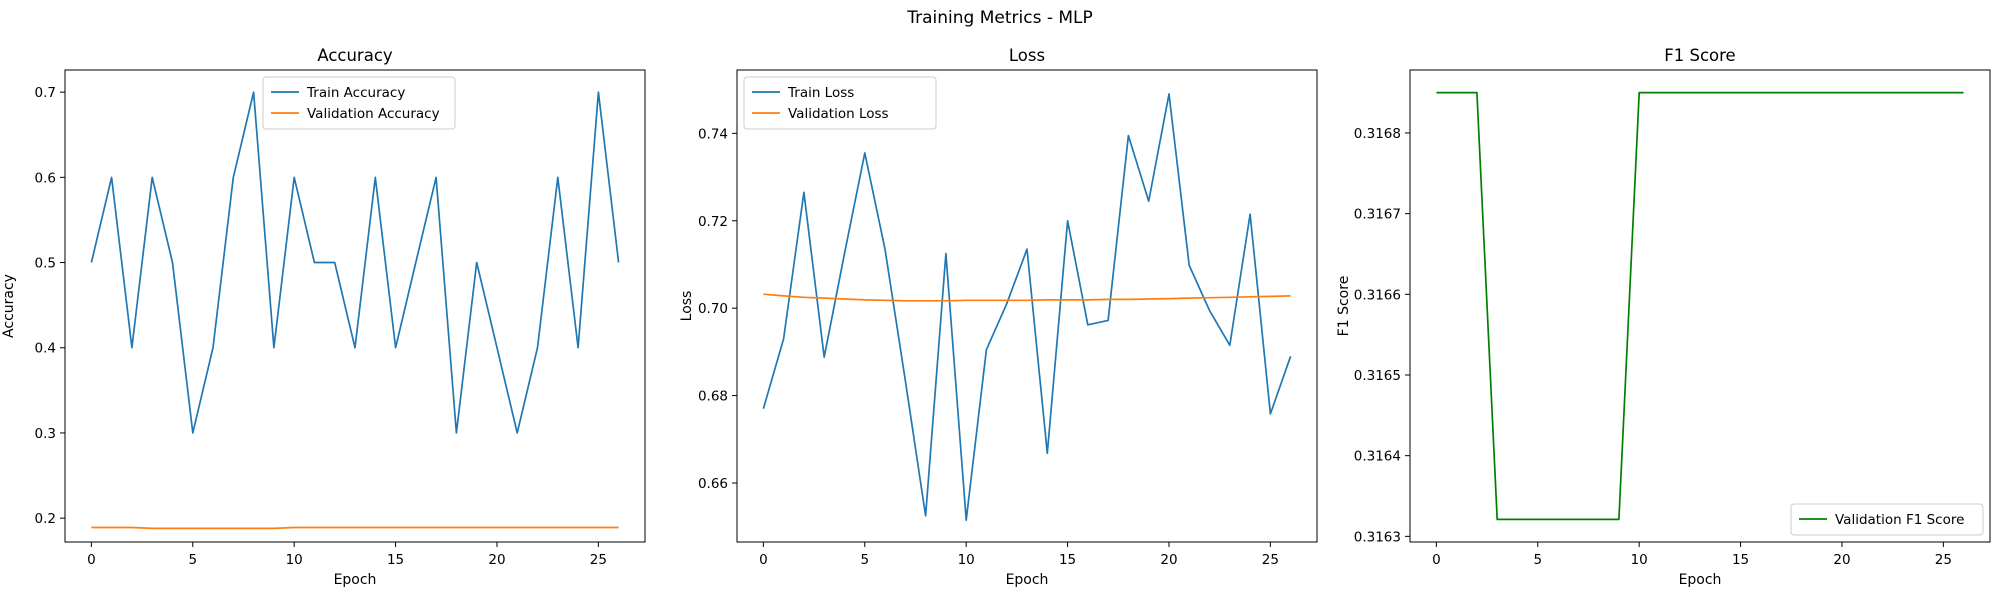  Describe the element at coordinates (713, 397) in the screenshot. I see `y-tick-label: 0.68` at that location.